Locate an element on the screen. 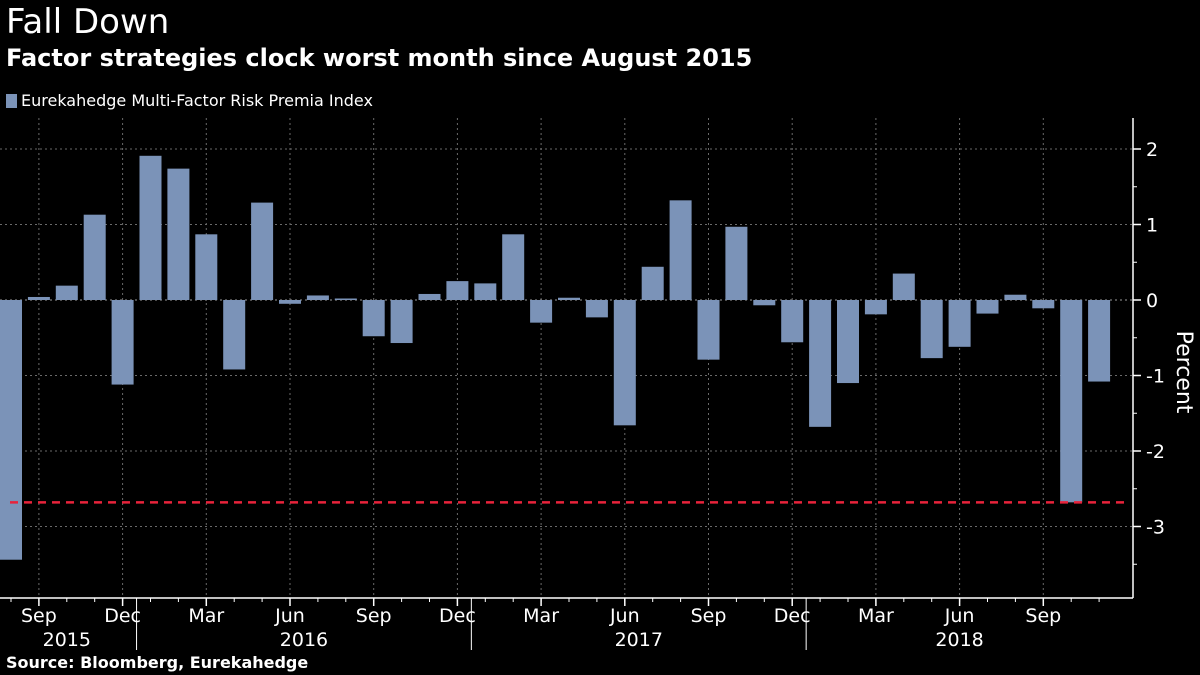  y-tick-label: 0 is located at coordinates (1152, 301).